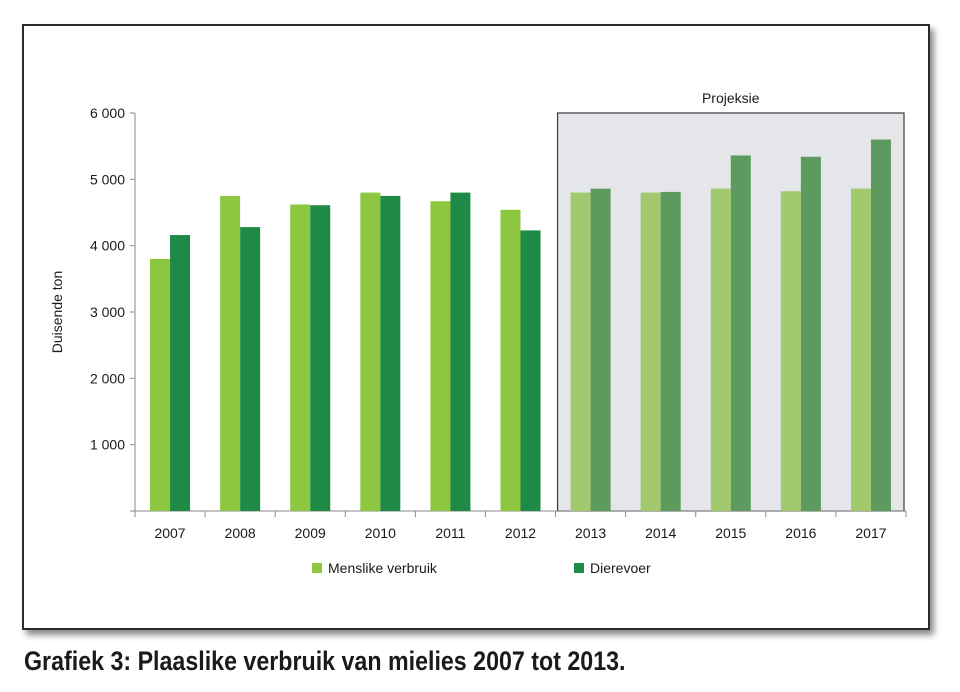  What do you see at coordinates (380, 533) in the screenshot?
I see `x-tick-label: 2010` at bounding box center [380, 533].